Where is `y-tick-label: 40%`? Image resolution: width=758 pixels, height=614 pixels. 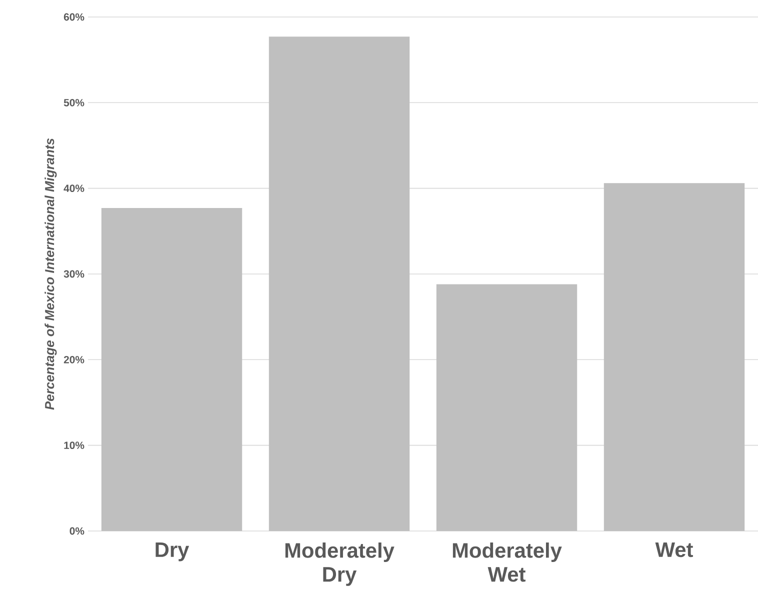 y-tick-label: 40% is located at coordinates (74, 188).